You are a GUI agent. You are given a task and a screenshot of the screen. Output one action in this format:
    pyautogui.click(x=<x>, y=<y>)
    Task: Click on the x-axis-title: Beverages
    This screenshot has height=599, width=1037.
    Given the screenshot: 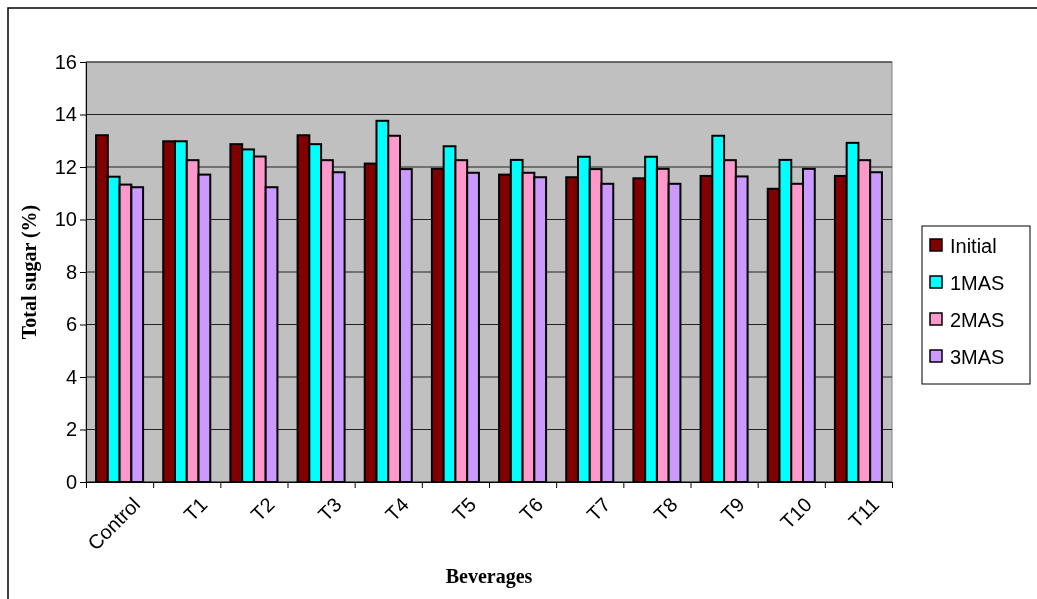 What is the action you would take?
    pyautogui.click(x=489, y=576)
    